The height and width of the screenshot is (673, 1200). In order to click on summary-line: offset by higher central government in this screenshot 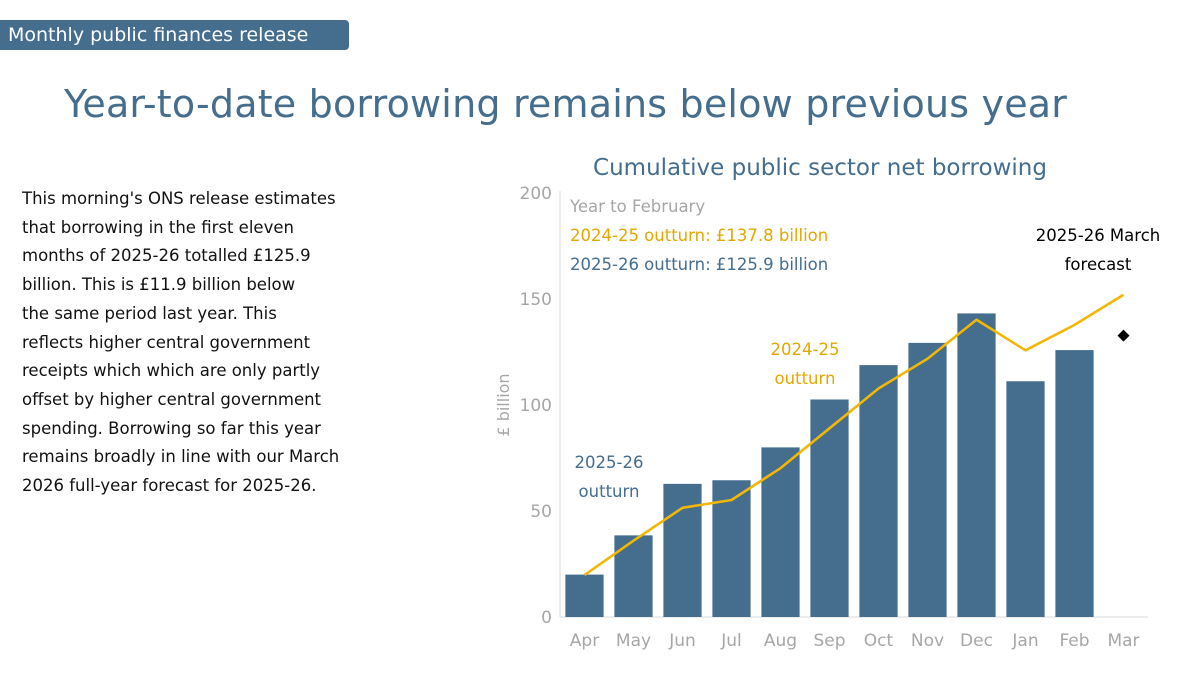, I will do `click(172, 399)`.